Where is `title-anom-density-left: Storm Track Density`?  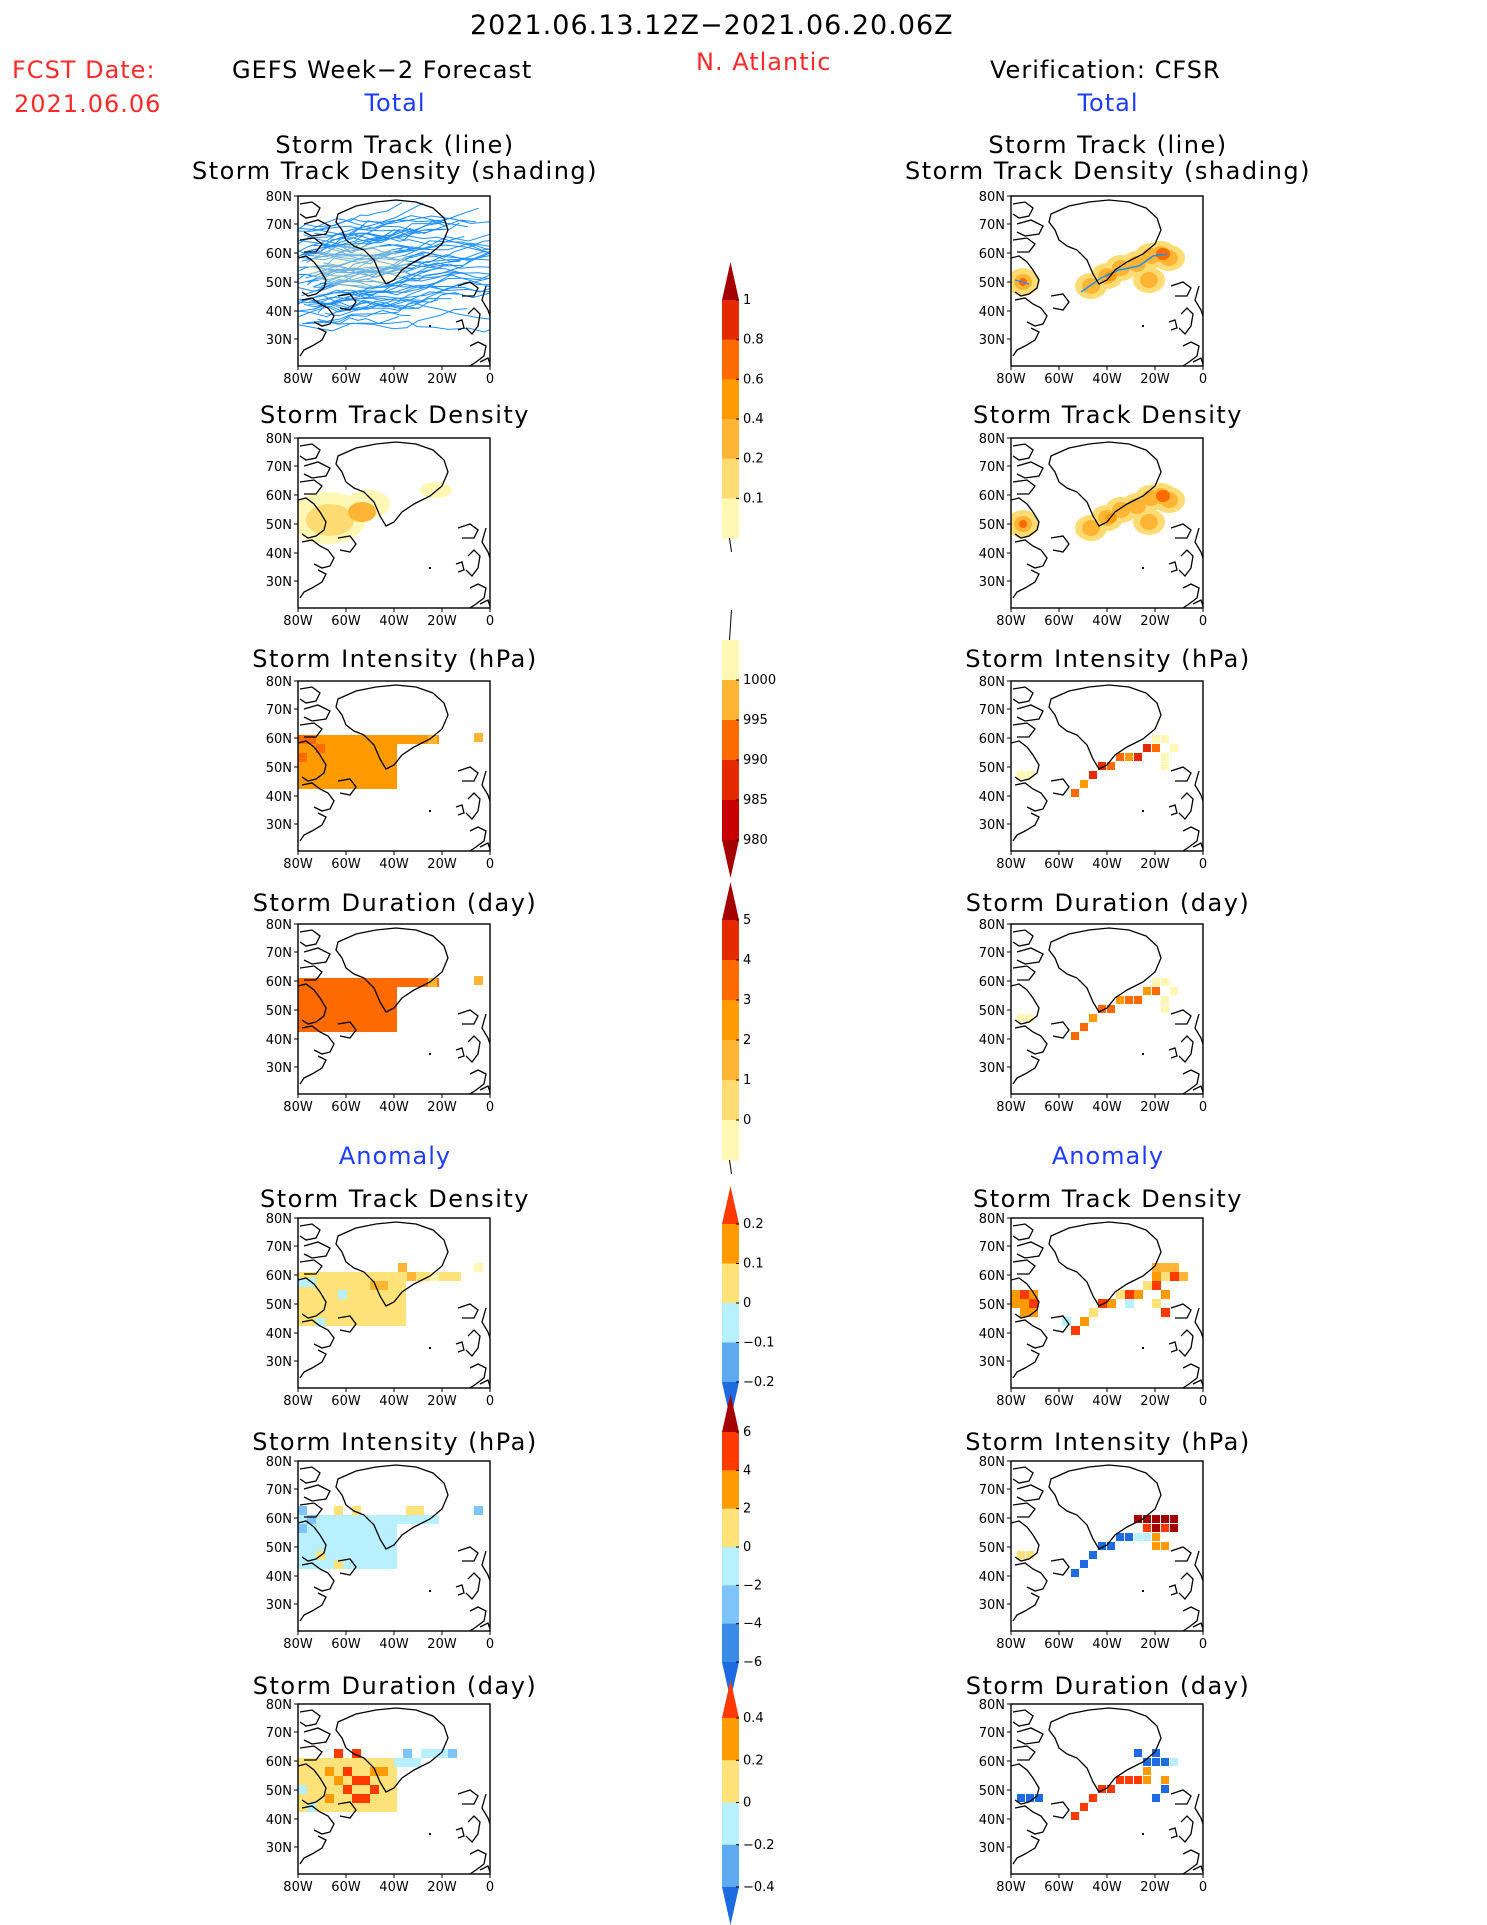 title-anom-density-left: Storm Track Density is located at coordinates (395, 1199).